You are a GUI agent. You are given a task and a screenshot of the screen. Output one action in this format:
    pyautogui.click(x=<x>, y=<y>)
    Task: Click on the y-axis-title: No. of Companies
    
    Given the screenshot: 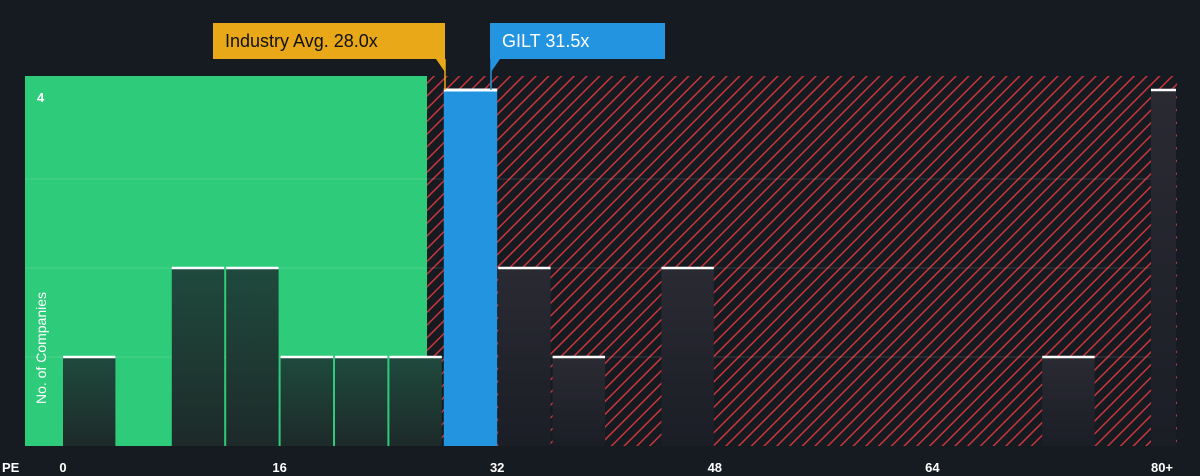 What is the action you would take?
    pyautogui.click(x=41, y=348)
    